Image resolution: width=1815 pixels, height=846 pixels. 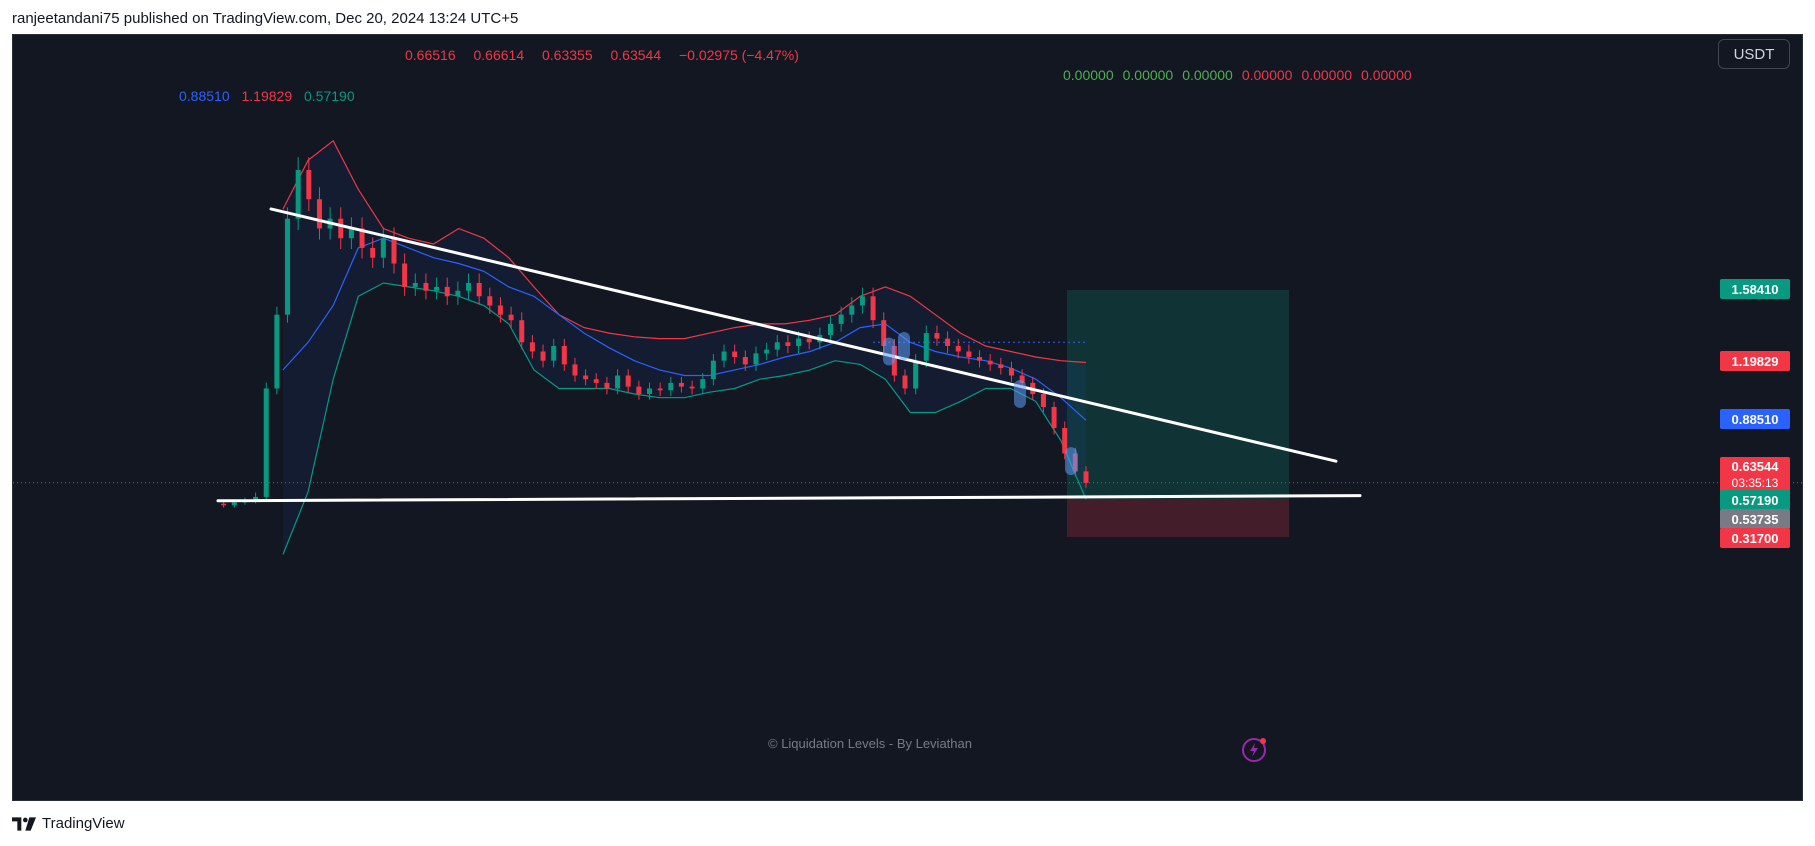 I want to click on bb-lower-value: 0.57190, so click(x=329, y=96).